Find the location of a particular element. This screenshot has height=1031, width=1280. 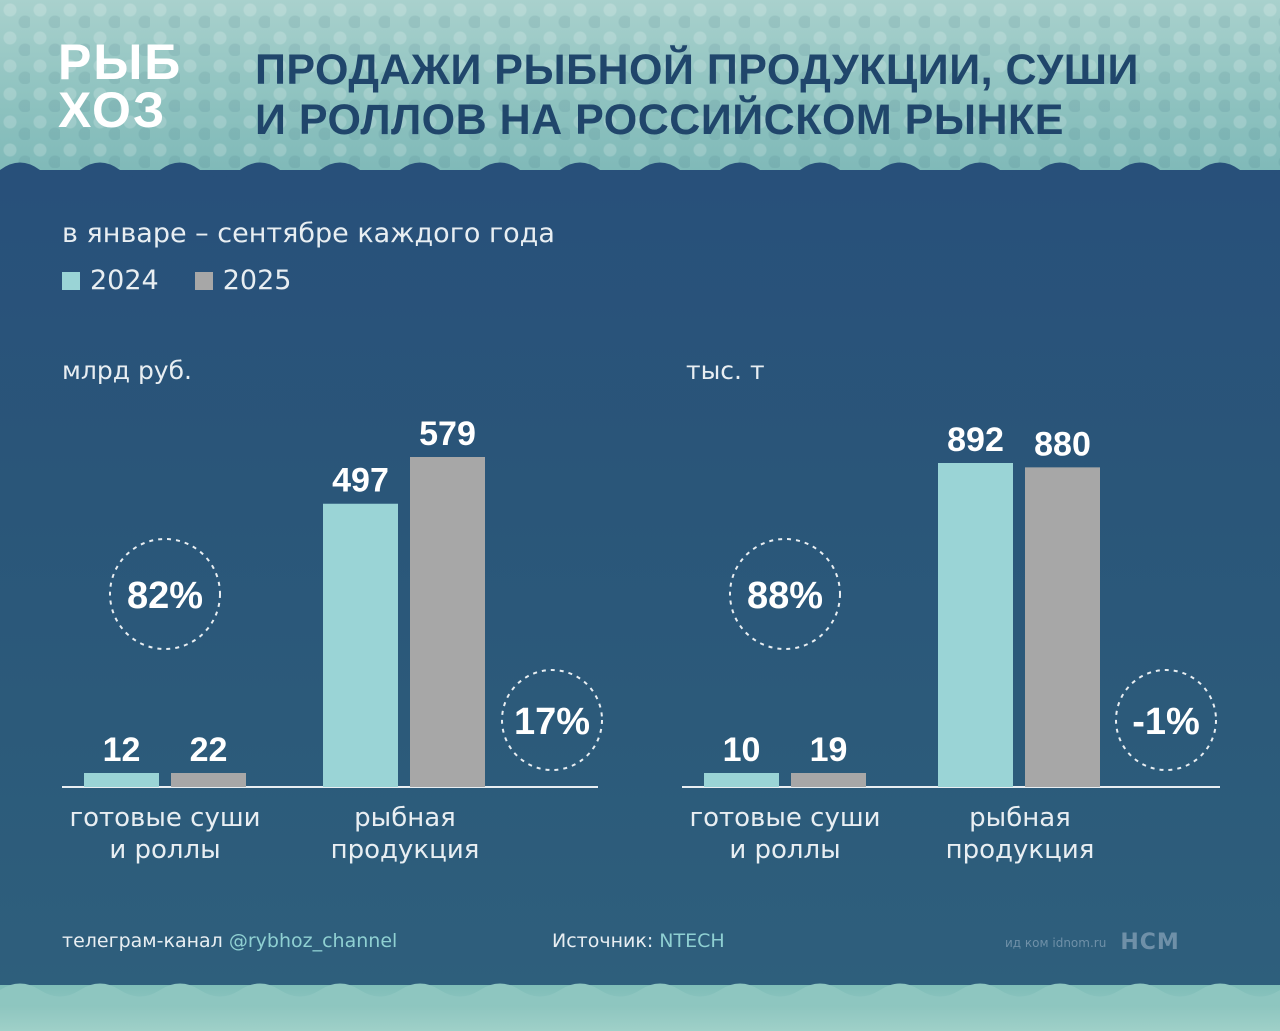

legend-swatch-2025 is located at coordinates (203, 280).